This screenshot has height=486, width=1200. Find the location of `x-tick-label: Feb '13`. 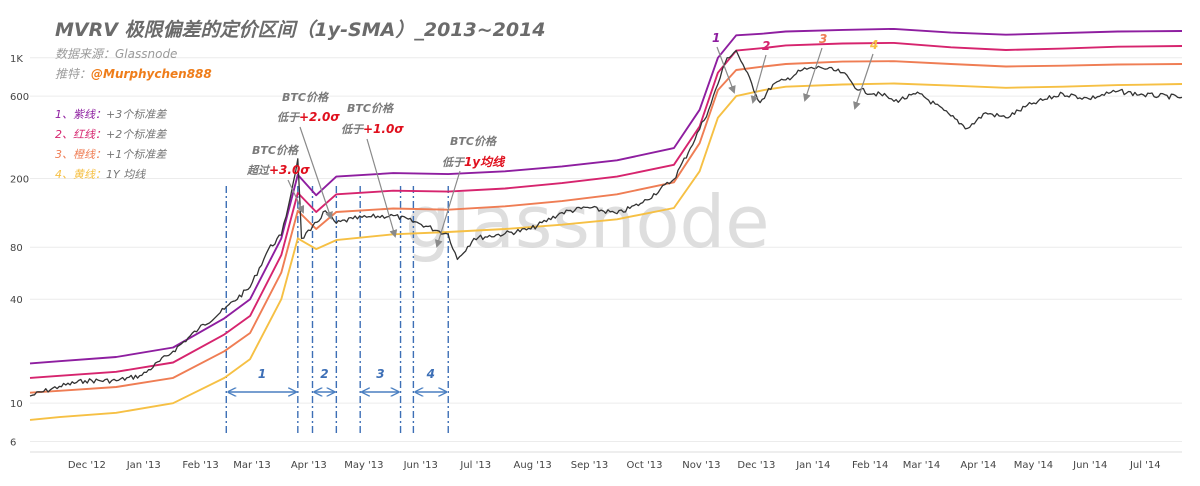

x-tick-label: Feb '13 is located at coordinates (200, 465).